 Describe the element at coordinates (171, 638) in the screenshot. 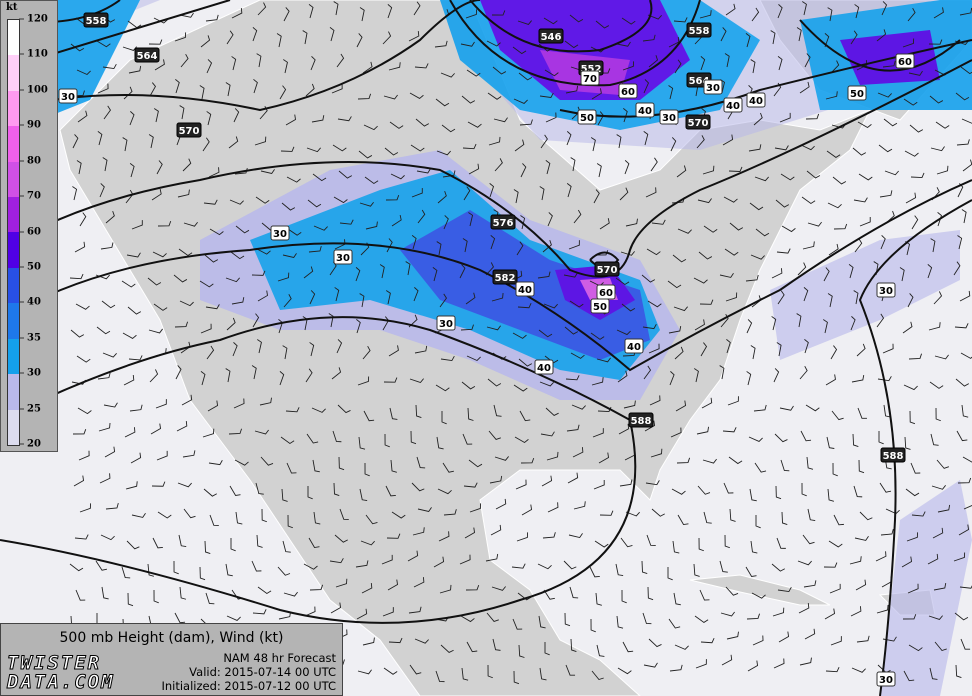

I see `map-title: 500 mb Height (dam), Wind (kt)` at that location.